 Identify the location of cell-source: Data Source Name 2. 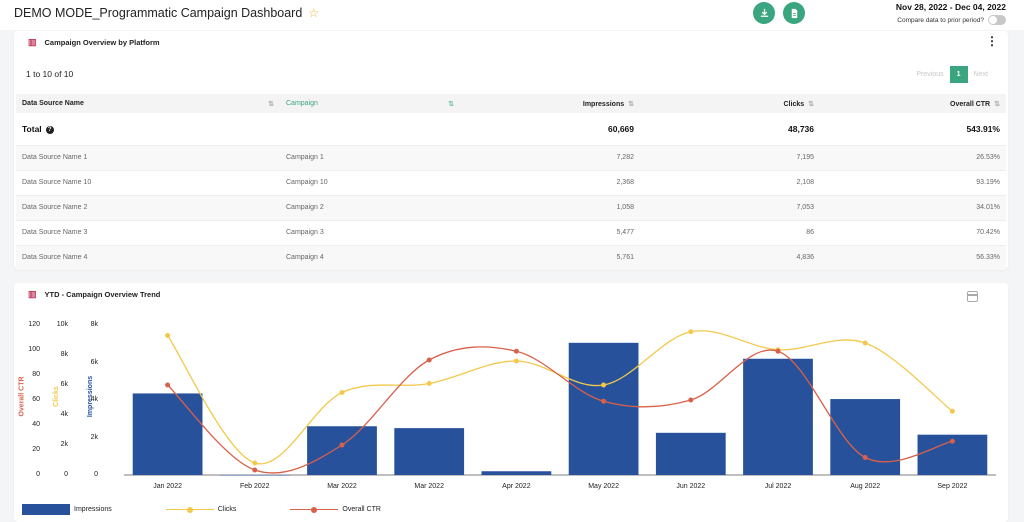
(148, 208).